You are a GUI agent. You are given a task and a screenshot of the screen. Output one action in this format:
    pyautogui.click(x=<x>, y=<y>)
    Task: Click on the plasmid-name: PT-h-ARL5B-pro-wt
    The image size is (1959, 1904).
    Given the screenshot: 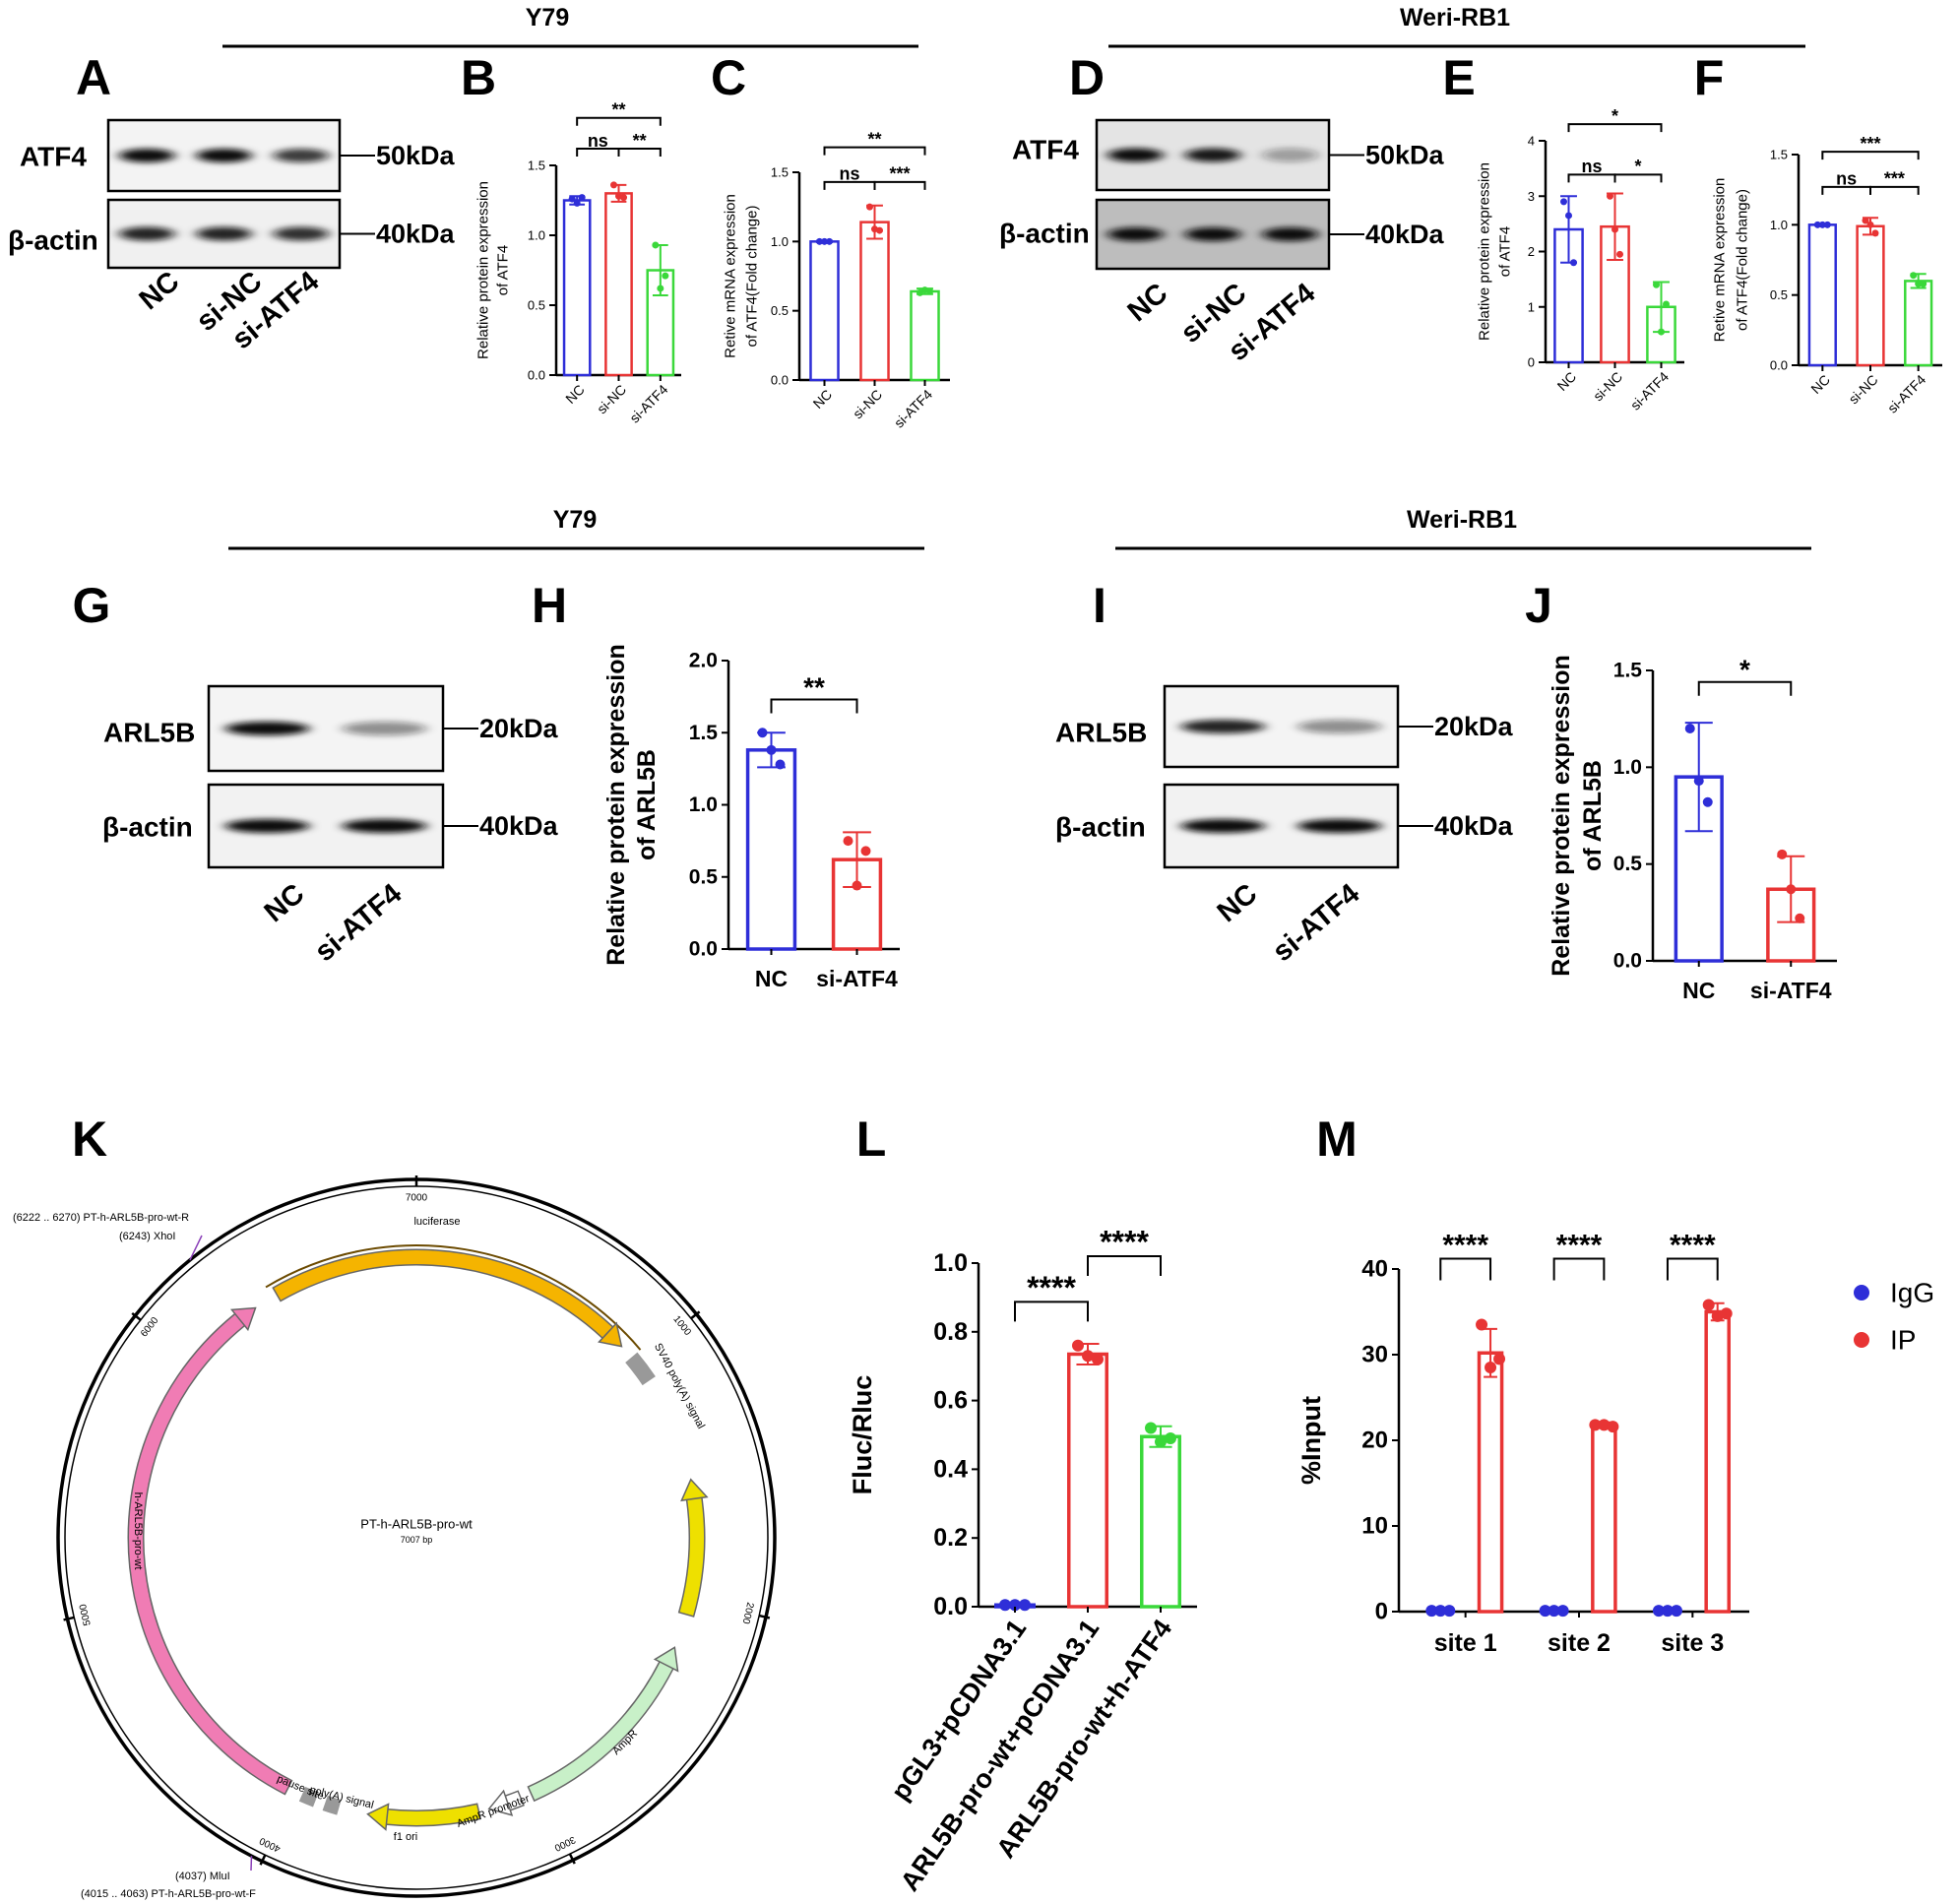 What is the action you would take?
    pyautogui.click(x=417, y=1524)
    